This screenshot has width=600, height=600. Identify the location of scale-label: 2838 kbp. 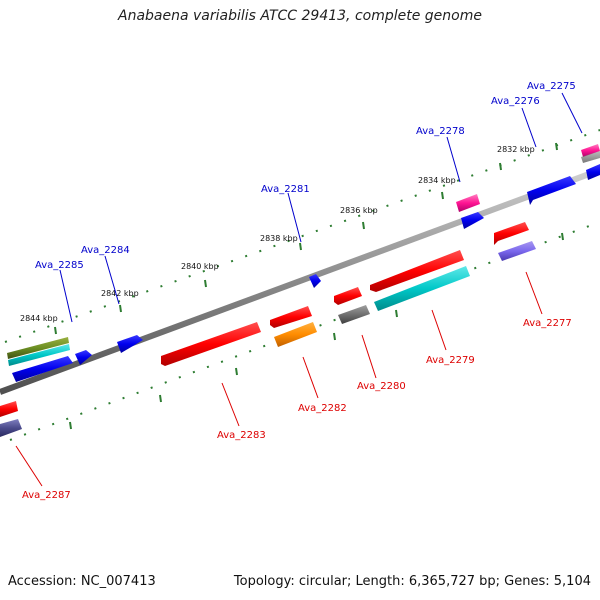
(279, 238).